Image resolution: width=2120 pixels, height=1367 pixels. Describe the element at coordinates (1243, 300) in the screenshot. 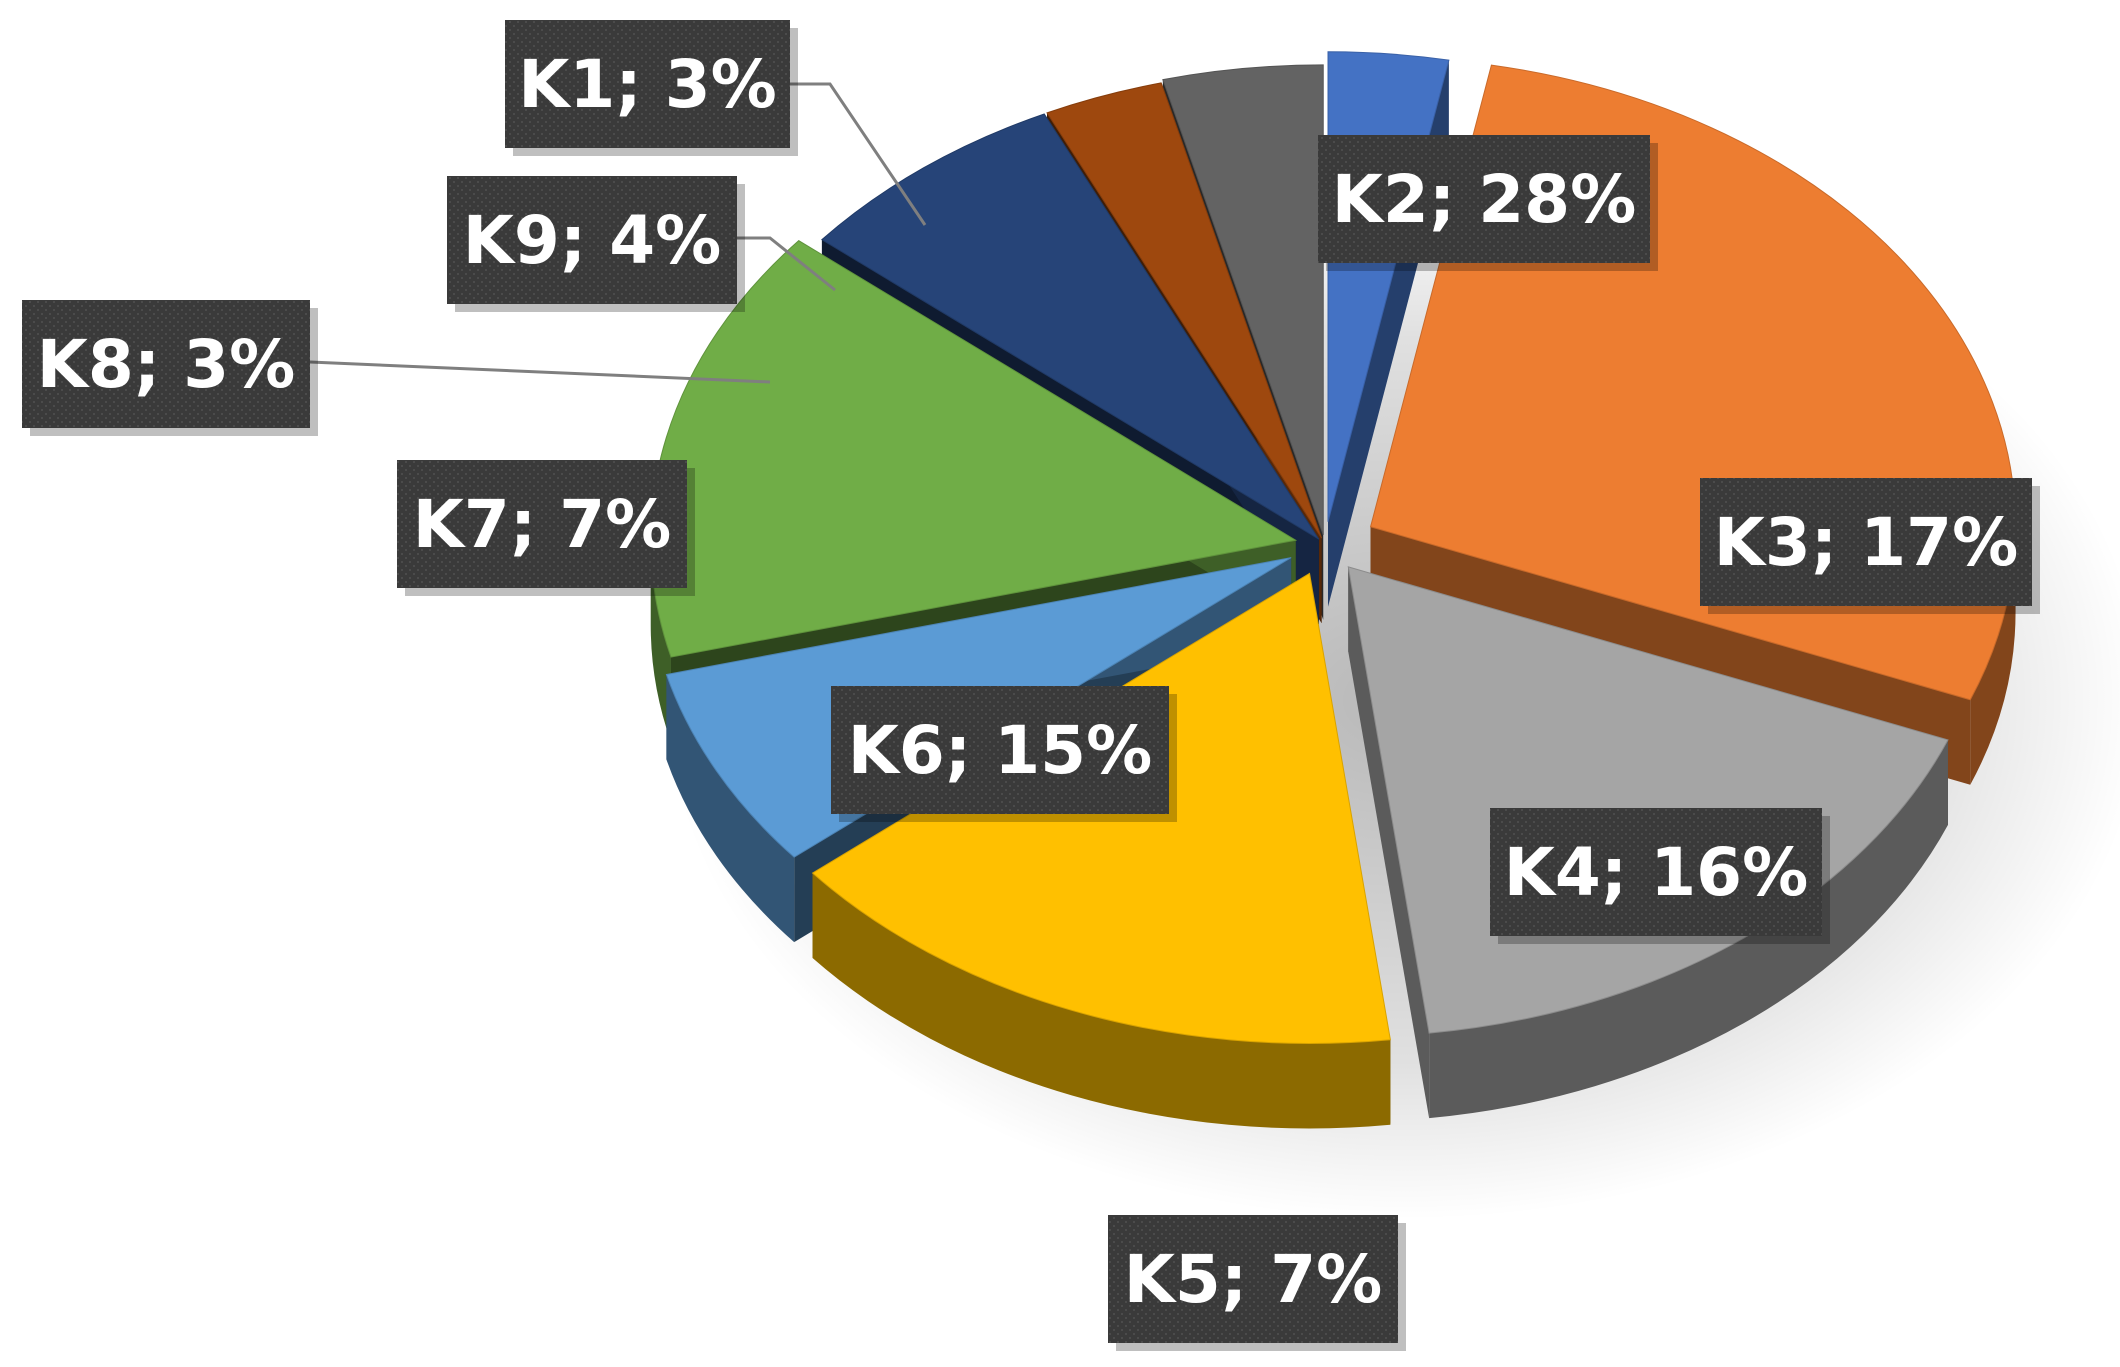

I see `slice-k9` at that location.